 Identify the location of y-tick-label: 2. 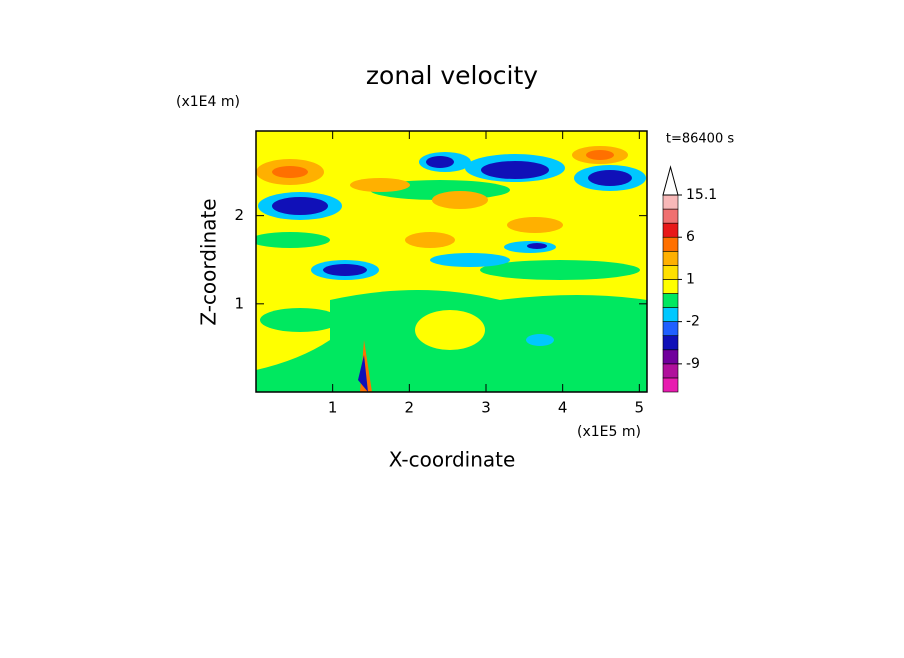
(239, 215).